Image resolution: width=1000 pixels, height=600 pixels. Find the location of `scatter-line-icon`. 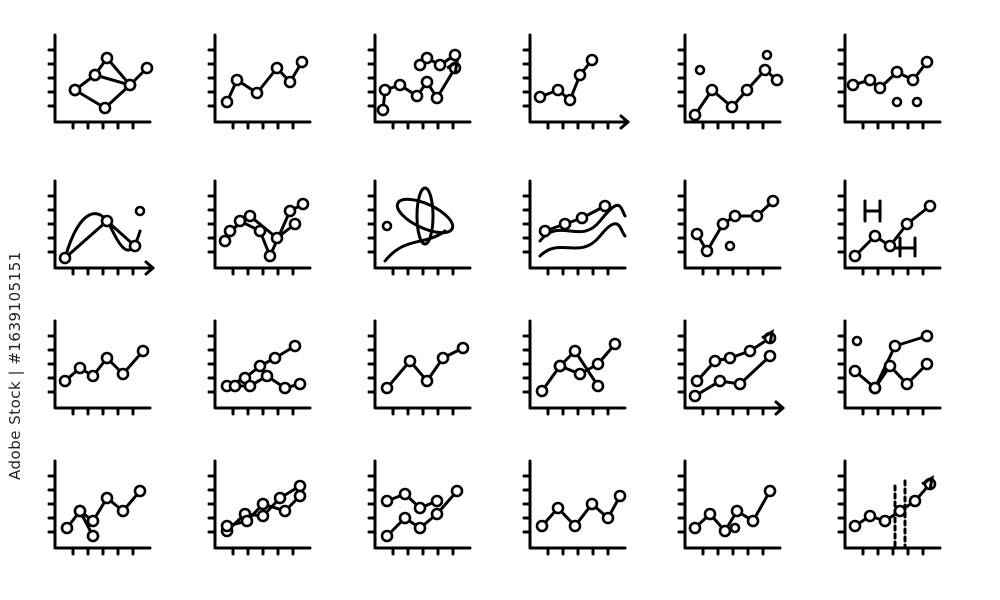

scatter-line-icon is located at coordinates (895, 82).